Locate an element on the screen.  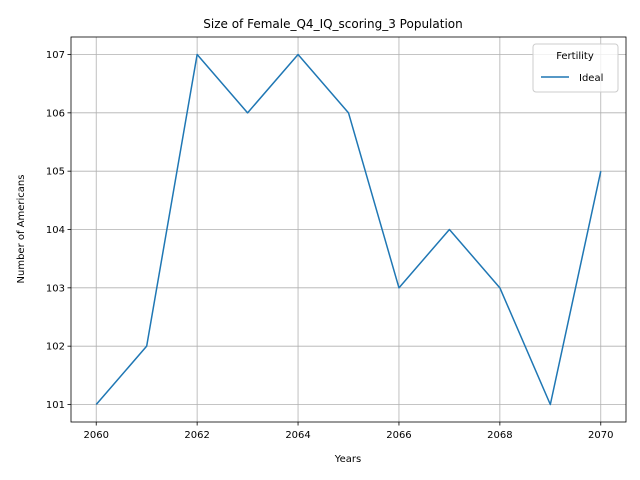
y-tick-label: 102 is located at coordinates (55, 347).